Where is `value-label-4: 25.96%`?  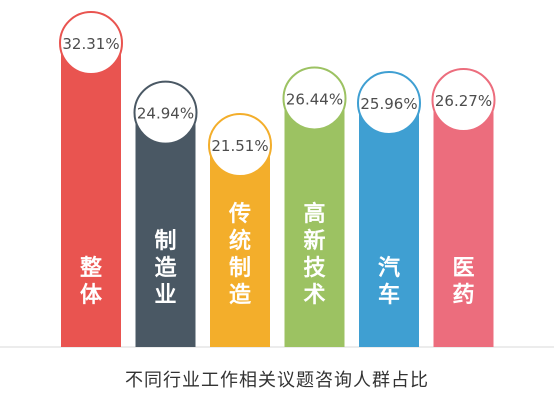
value-label-4: 25.96% is located at coordinates (388, 104).